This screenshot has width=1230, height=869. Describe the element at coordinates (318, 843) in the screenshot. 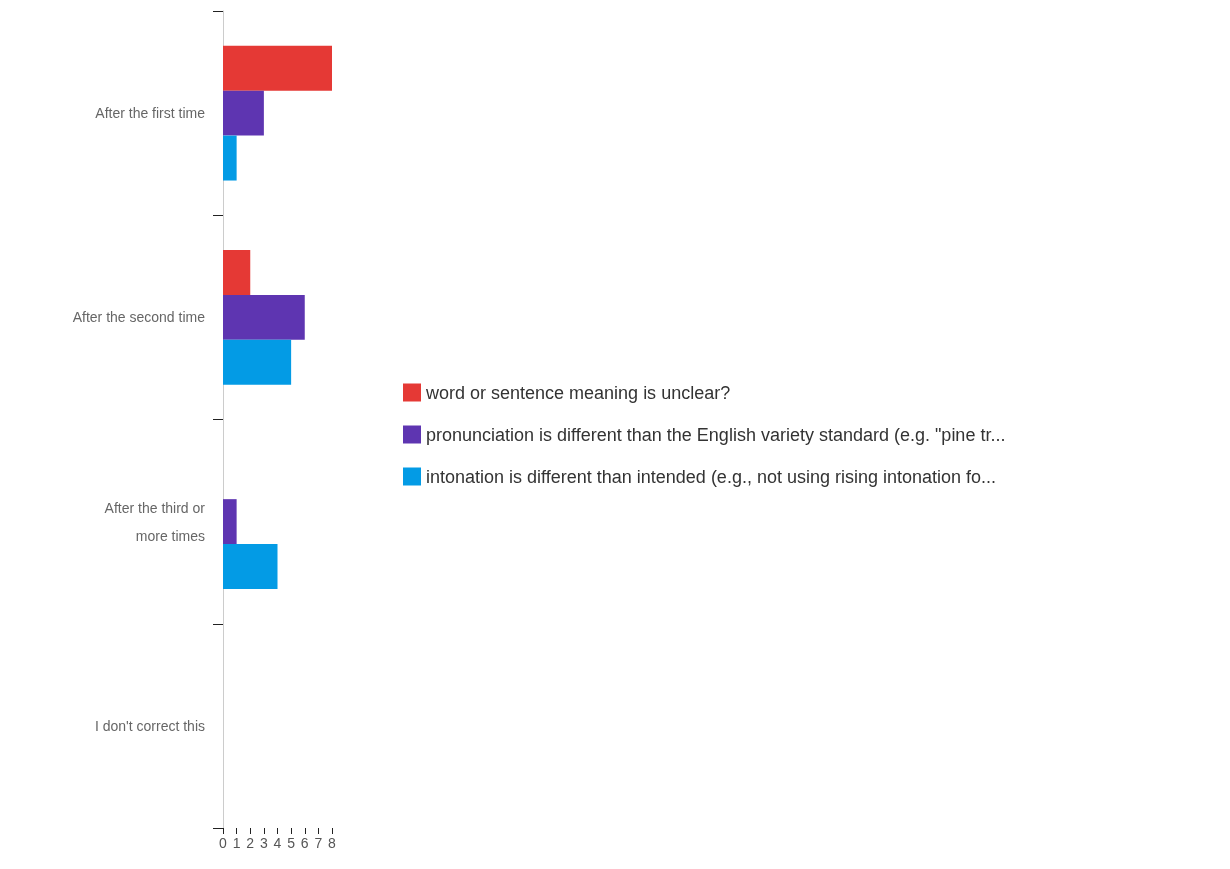

I see `x-tick-label: 7` at that location.